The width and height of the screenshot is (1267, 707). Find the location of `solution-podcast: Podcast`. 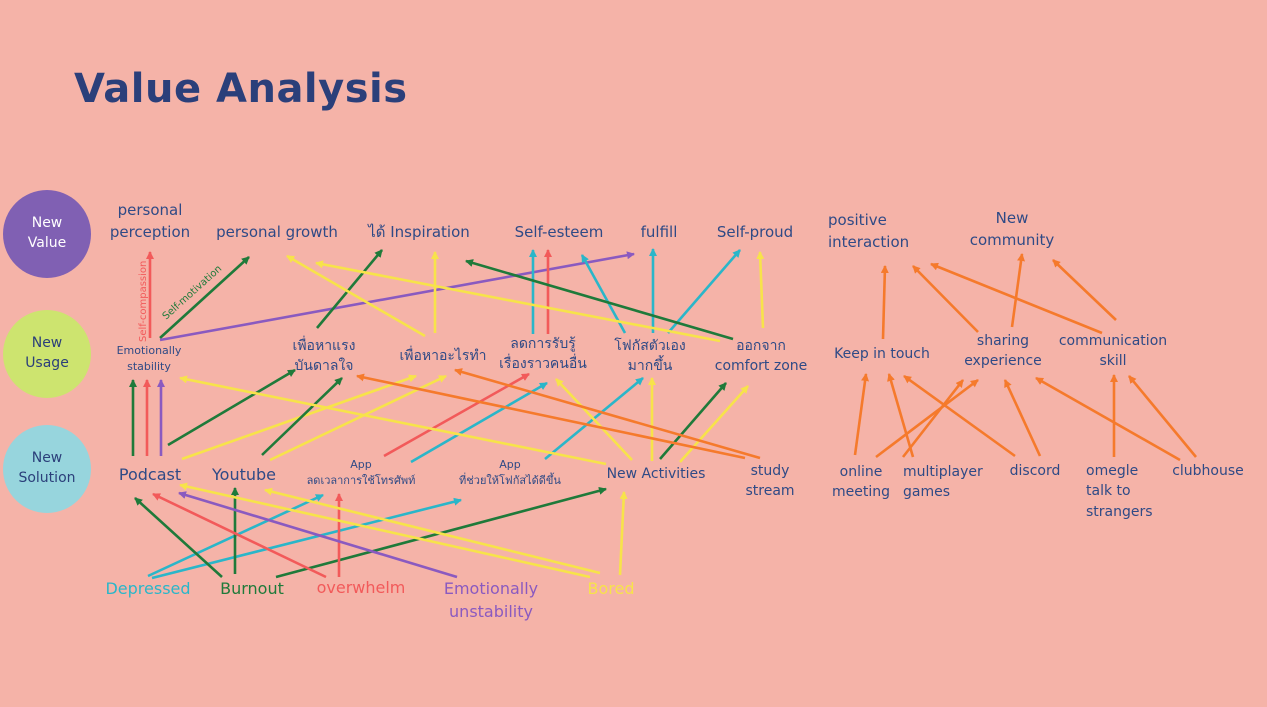

solution-podcast: Podcast is located at coordinates (150, 474).